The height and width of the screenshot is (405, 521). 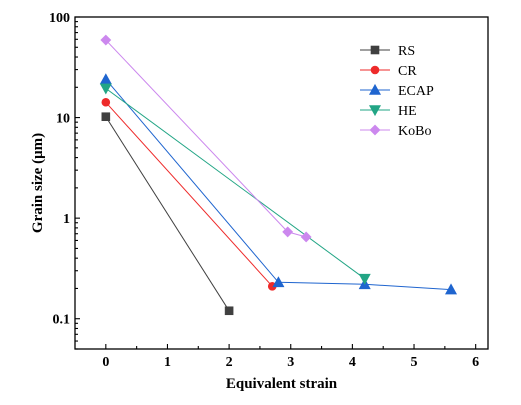 I want to click on legend-label: KoBo, so click(x=414, y=131).